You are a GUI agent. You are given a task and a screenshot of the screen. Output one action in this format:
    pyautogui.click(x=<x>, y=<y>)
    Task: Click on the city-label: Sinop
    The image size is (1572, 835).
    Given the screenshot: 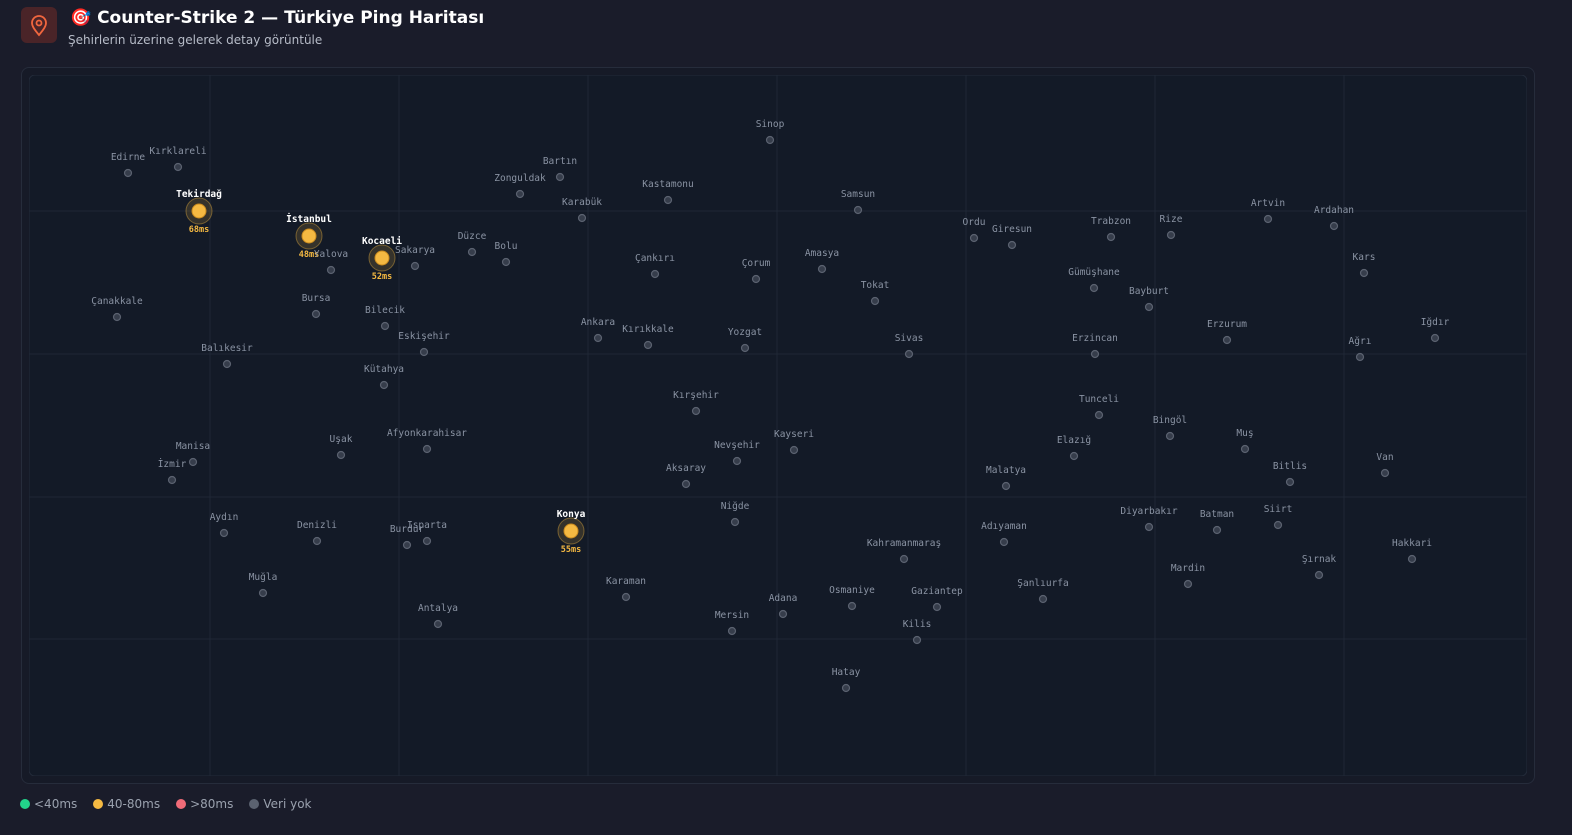 What is the action you would take?
    pyautogui.click(x=770, y=124)
    